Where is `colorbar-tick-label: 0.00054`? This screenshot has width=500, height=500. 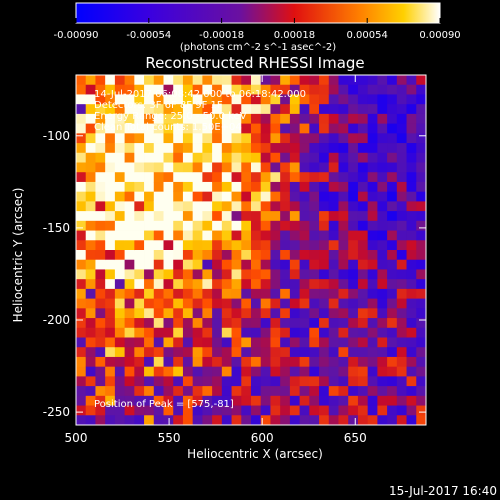
colorbar-tick-label: 0.00054 is located at coordinates (367, 35).